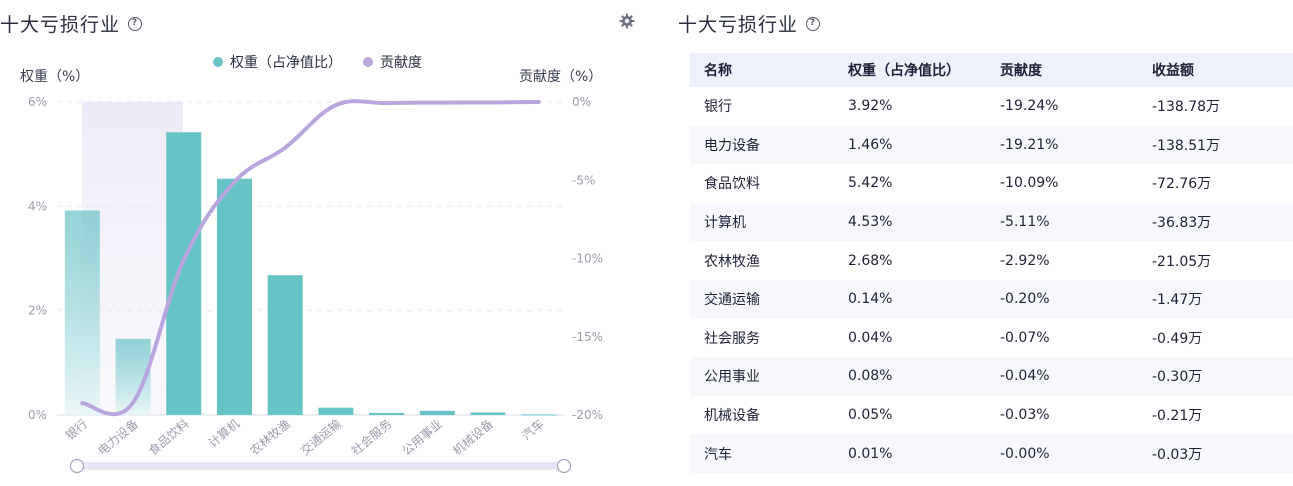 The width and height of the screenshot is (1293, 486). Describe the element at coordinates (223, 433) in the screenshot. I see `x-tick-label: 计算机` at that location.